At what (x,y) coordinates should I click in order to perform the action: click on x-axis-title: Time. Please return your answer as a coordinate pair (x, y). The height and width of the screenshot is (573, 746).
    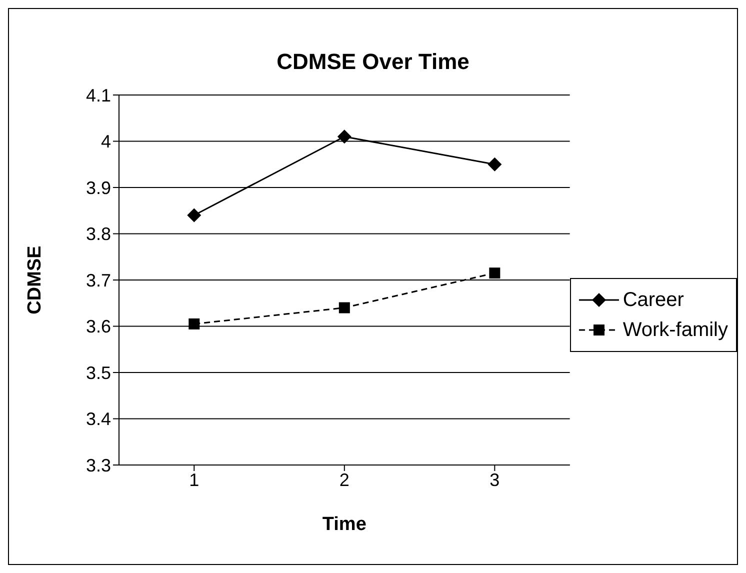
    Looking at the image, I should click on (344, 524).